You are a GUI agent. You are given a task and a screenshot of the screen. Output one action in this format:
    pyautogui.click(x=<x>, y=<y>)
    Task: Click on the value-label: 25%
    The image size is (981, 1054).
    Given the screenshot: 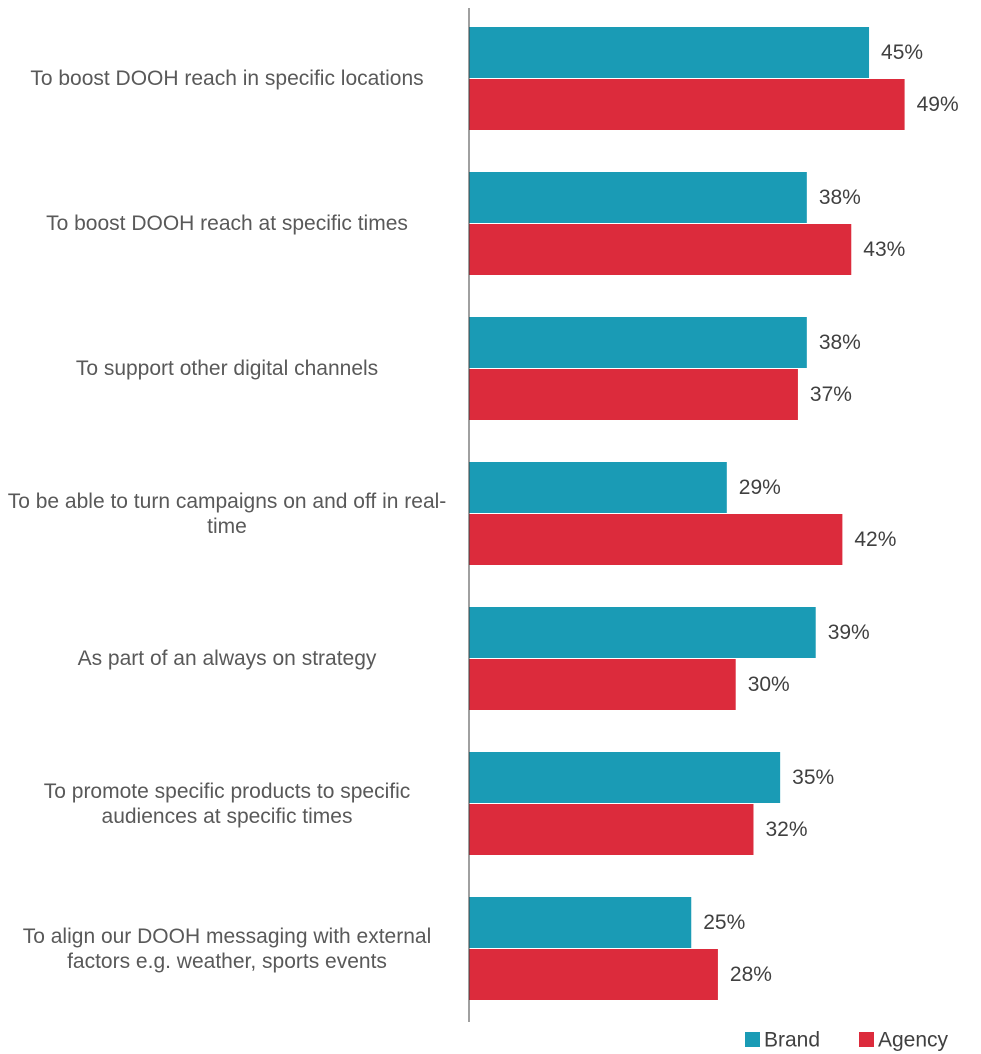 What is the action you would take?
    pyautogui.click(x=724, y=922)
    